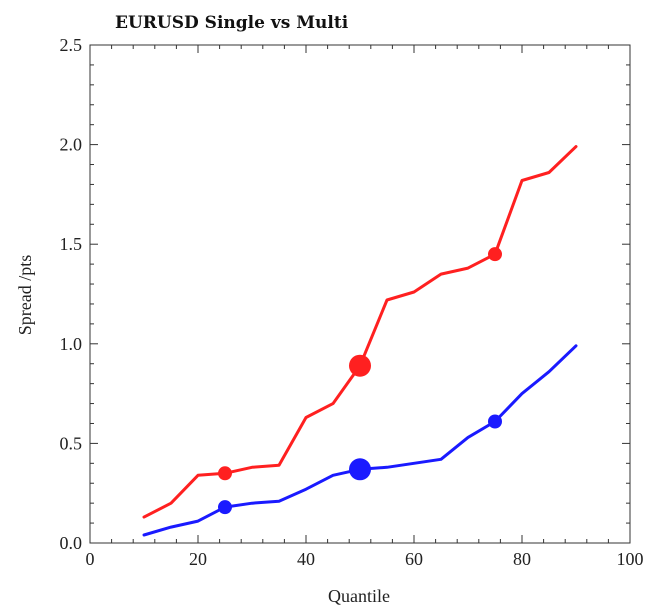  I want to click on y-tick-label: 0.5, so click(71, 443).